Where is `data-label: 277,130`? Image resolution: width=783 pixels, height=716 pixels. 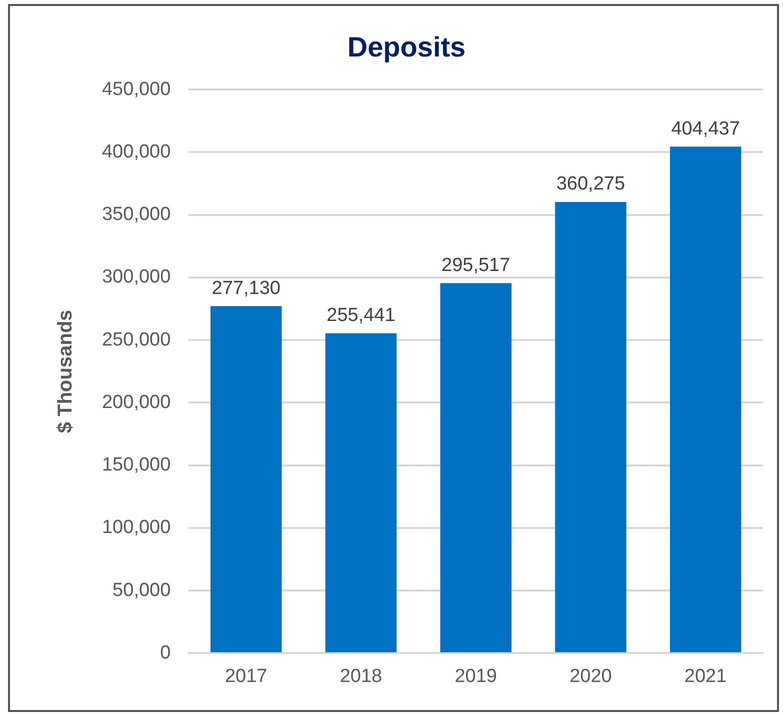 data-label: 277,130 is located at coordinates (246, 288).